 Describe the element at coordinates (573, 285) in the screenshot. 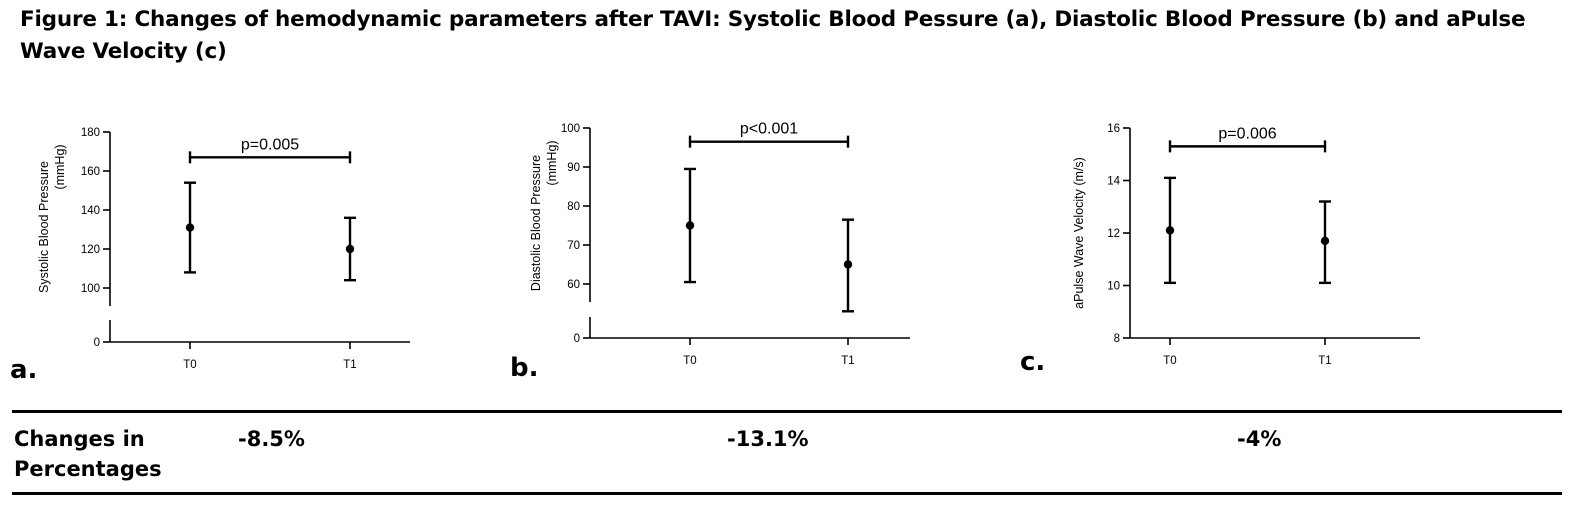

I see `y-tick-label: 60` at that location.